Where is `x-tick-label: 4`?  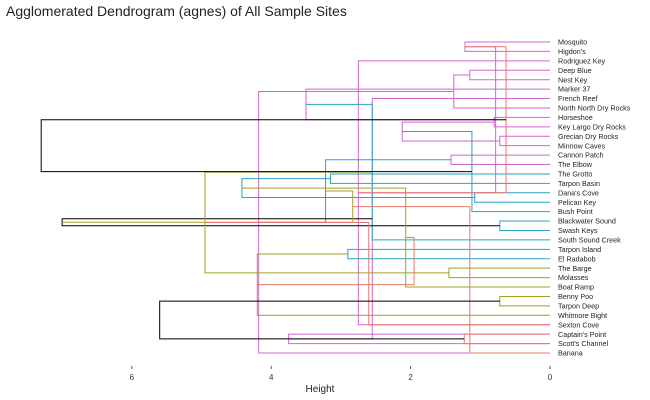
x-tick-label: 4 is located at coordinates (271, 377).